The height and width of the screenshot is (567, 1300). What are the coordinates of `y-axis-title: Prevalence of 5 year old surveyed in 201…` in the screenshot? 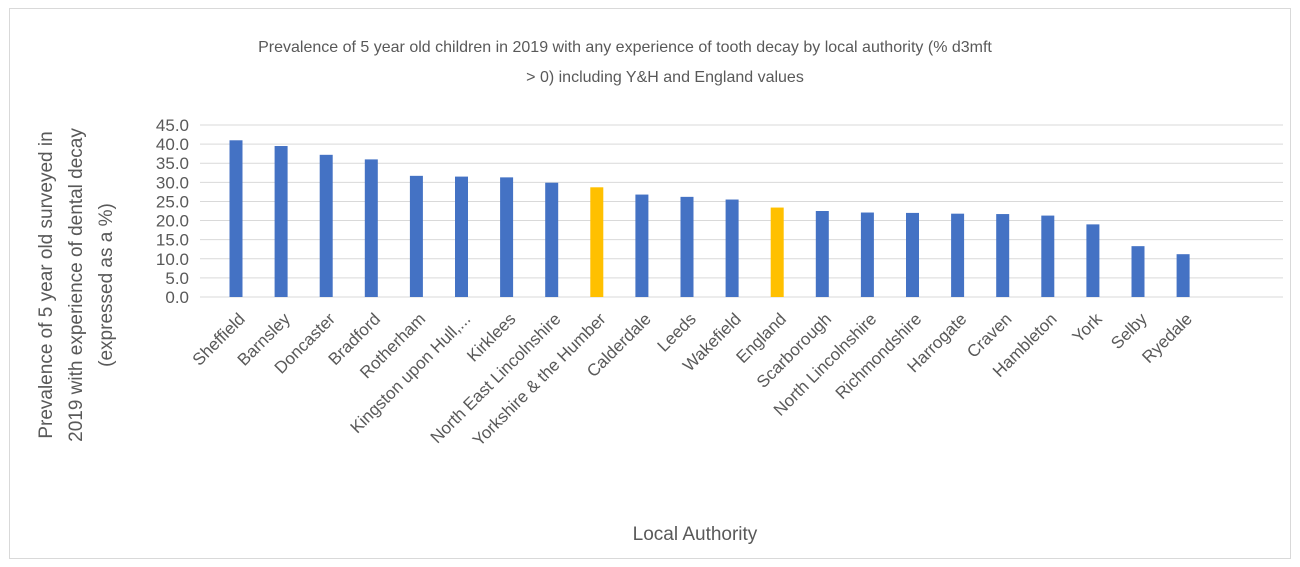 It's located at (76, 285).